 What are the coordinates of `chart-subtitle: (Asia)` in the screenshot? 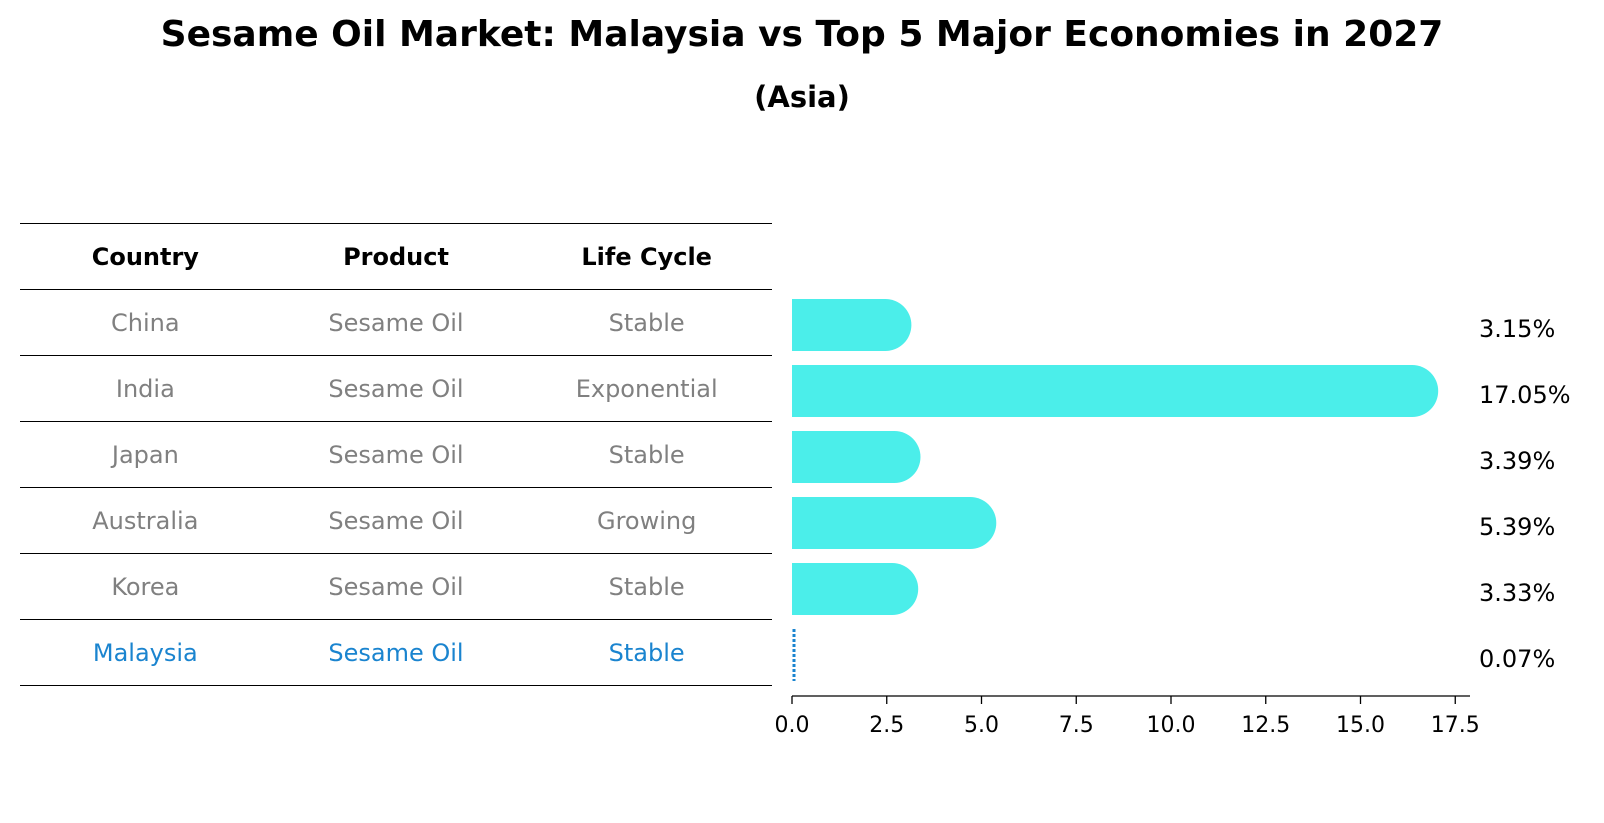 It's located at (802, 97).